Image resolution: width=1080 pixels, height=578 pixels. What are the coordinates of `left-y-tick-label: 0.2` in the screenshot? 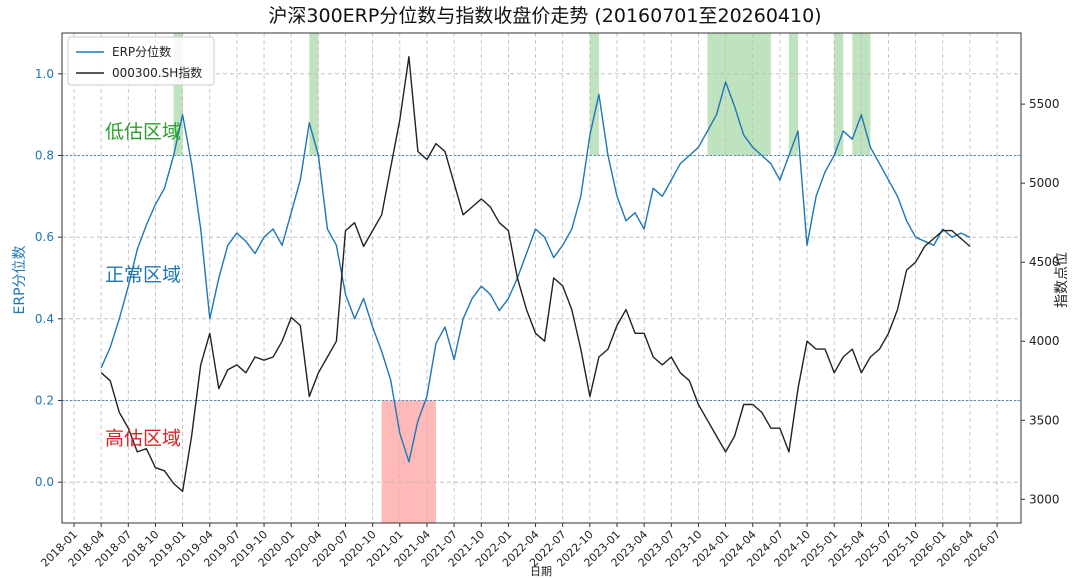 It's located at (44, 401).